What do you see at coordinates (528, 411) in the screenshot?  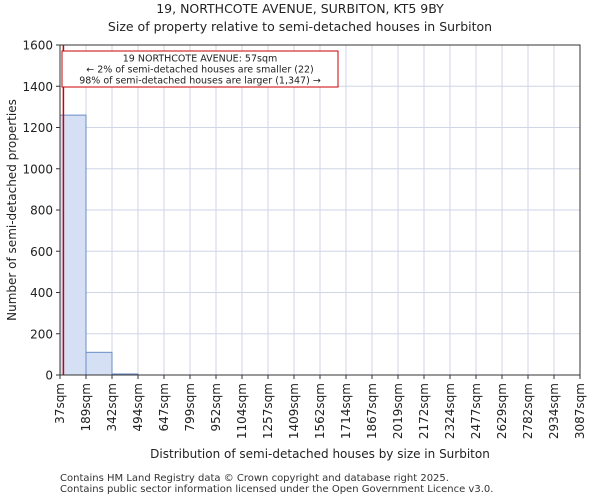 I see `x-tick-label: 2782sqm` at bounding box center [528, 411].